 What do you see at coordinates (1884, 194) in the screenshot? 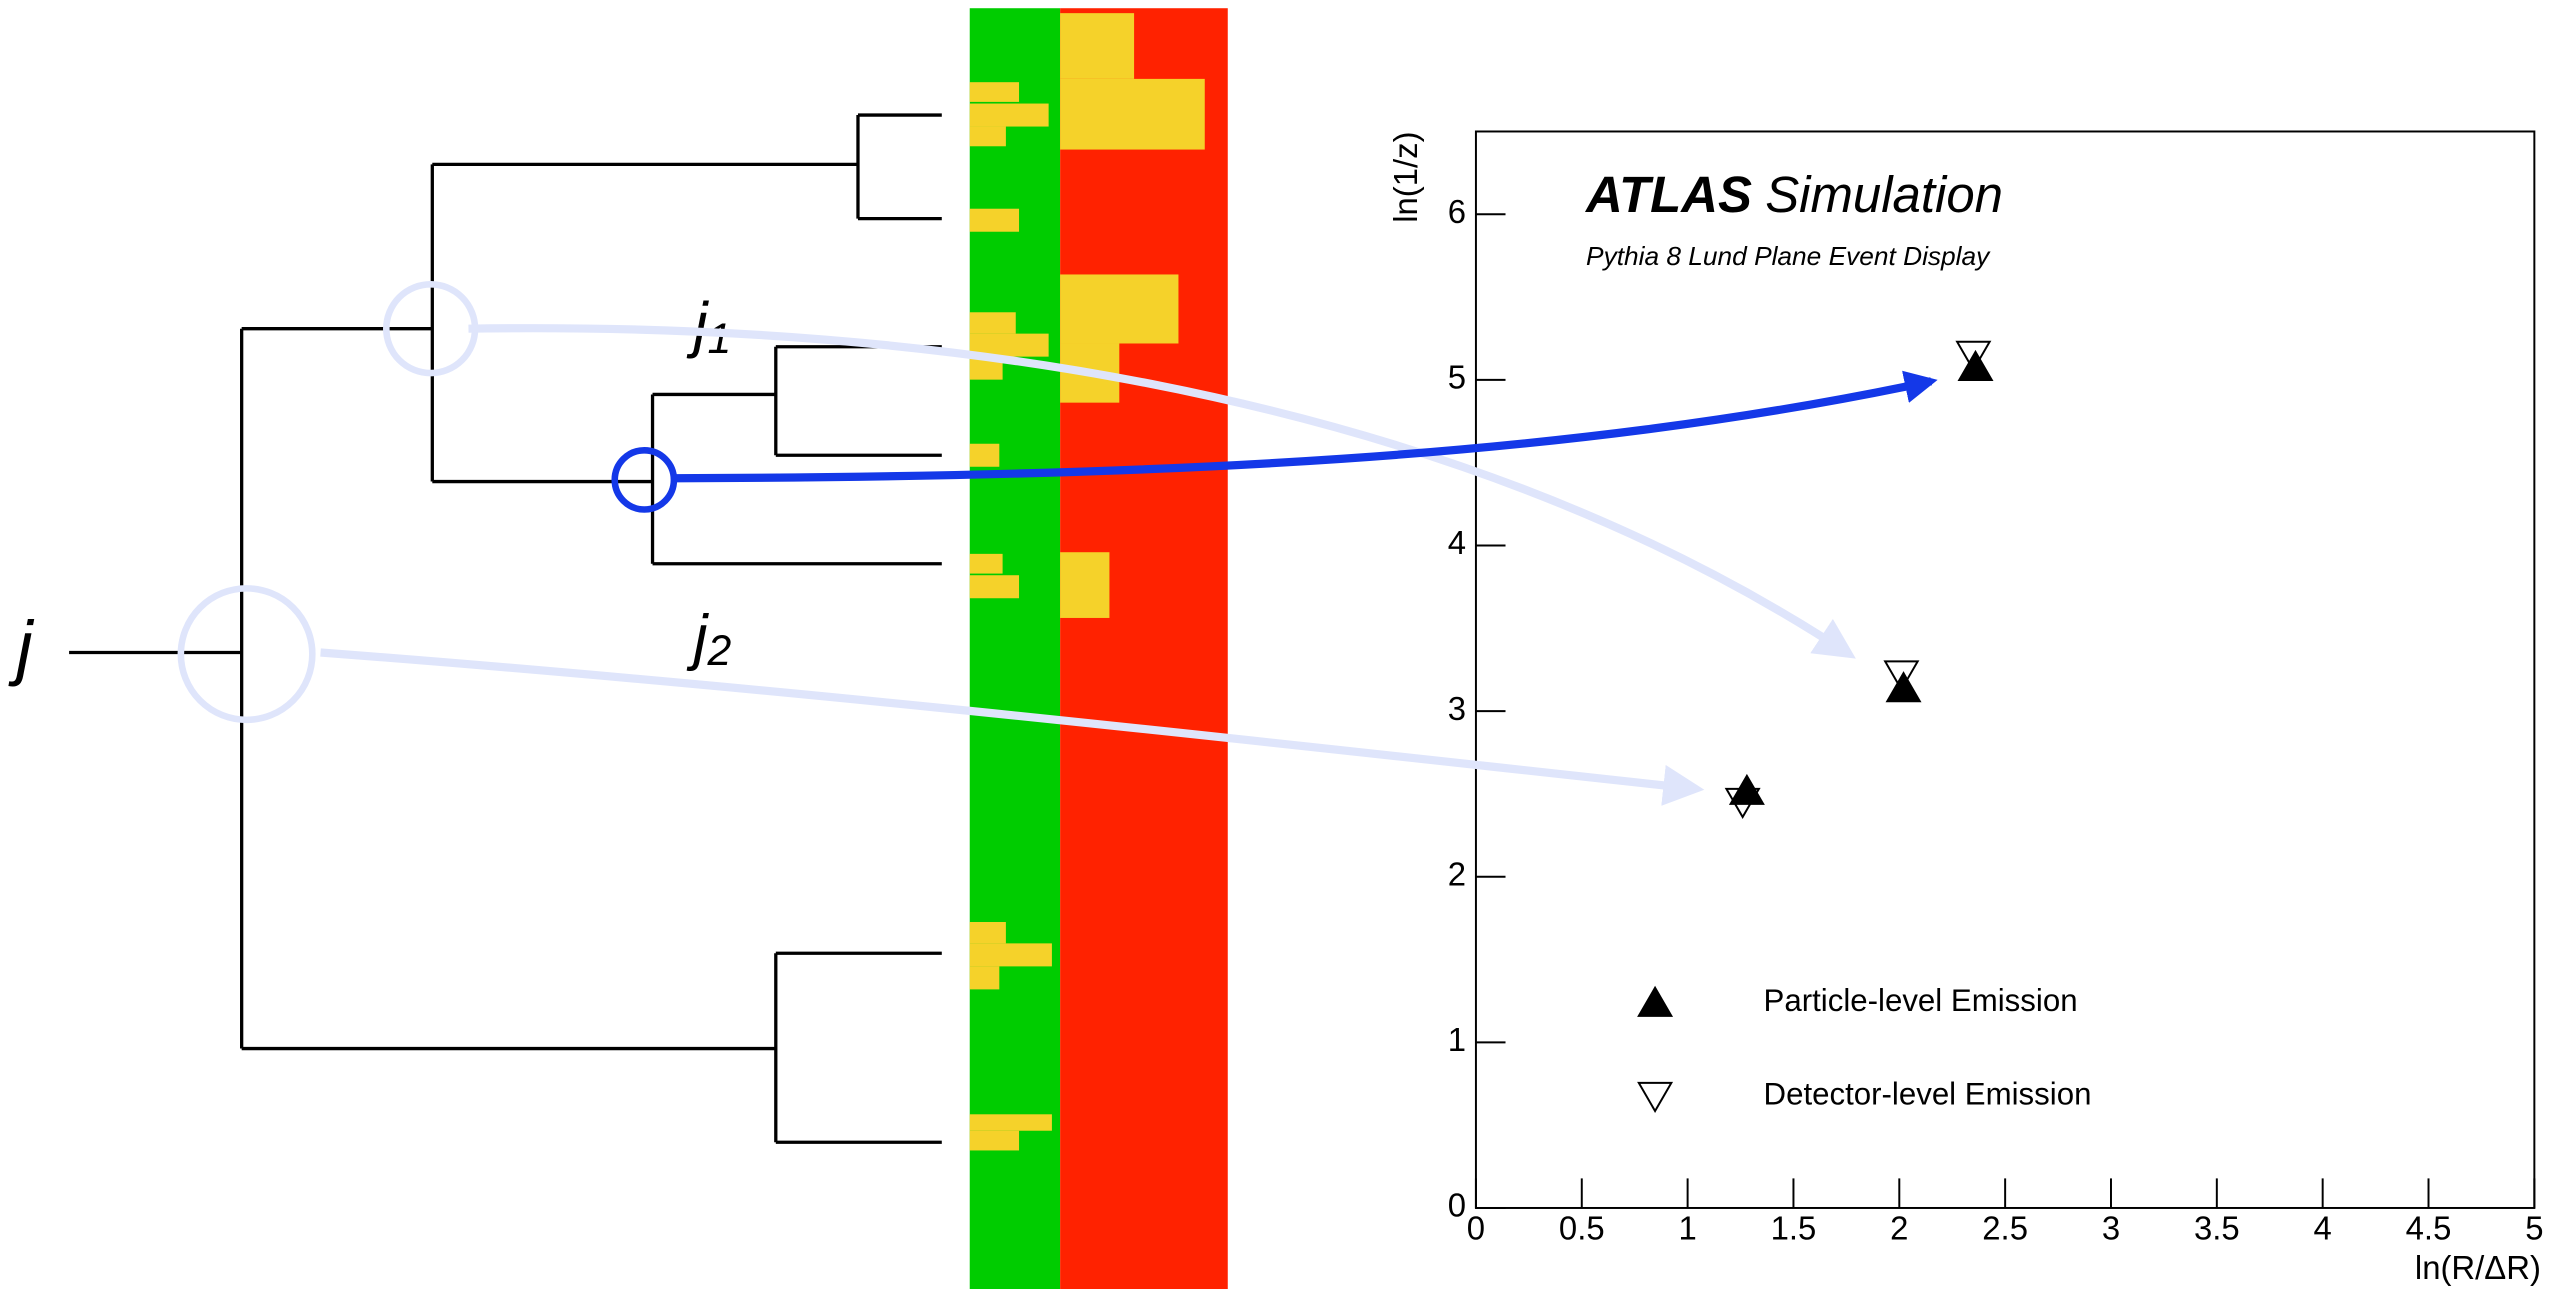
I see `title: Simulation` at bounding box center [1884, 194].